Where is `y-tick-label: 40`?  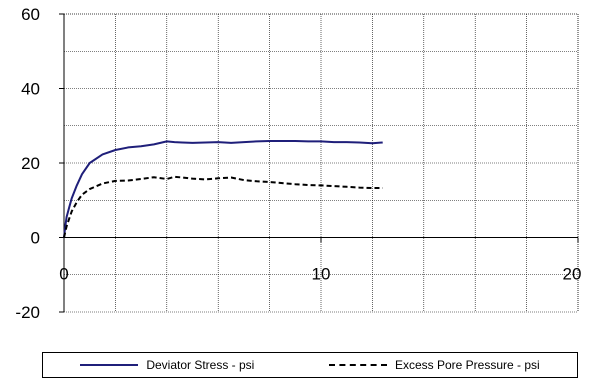
y-tick-label: 40 is located at coordinates (30, 89).